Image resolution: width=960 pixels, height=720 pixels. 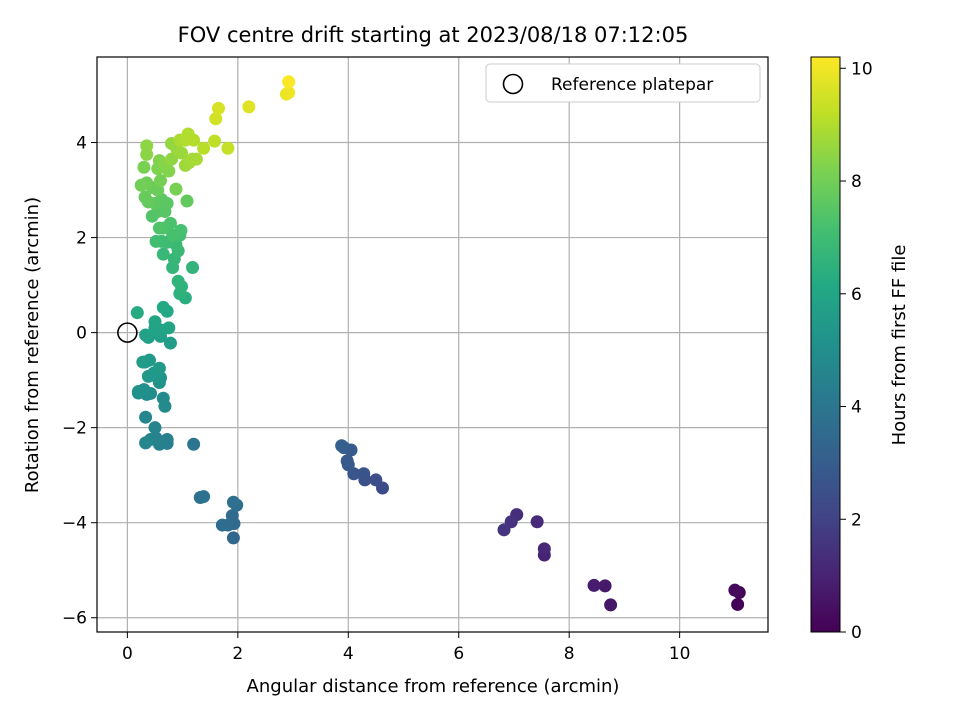 I want to click on legend-box, so click(x=623, y=83).